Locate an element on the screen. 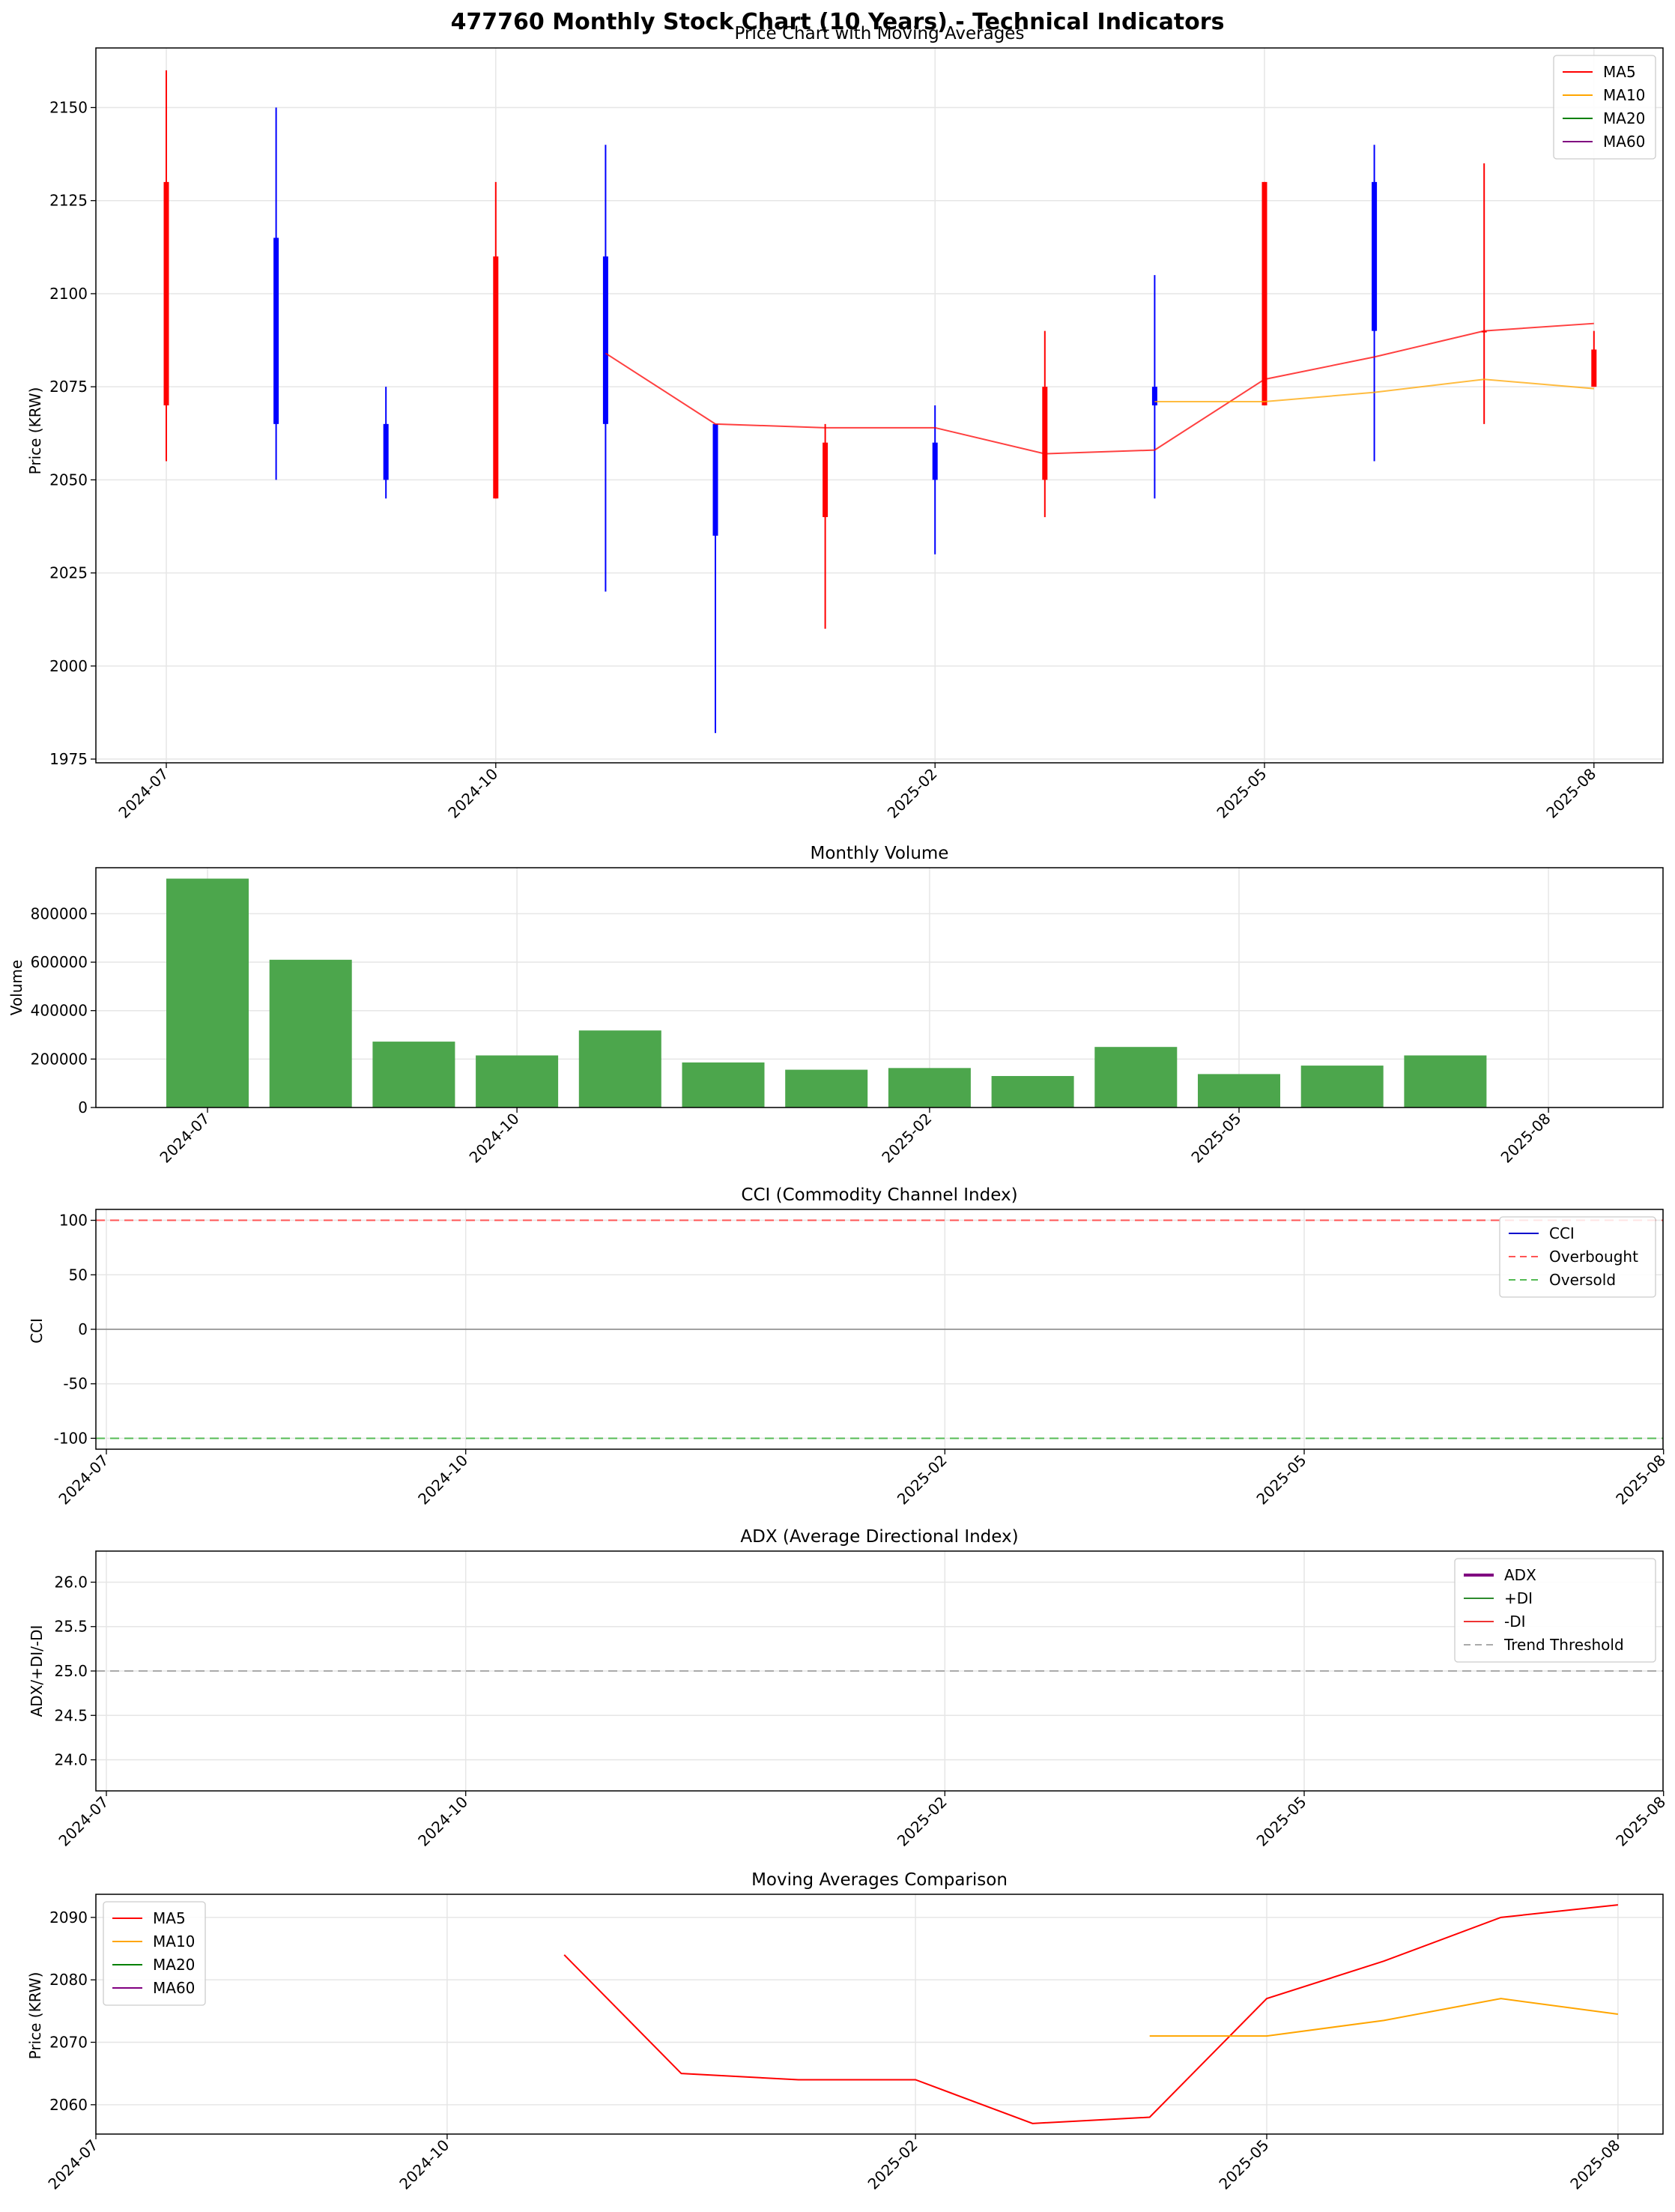  price-legend-label: MA60 is located at coordinates (1624, 142).